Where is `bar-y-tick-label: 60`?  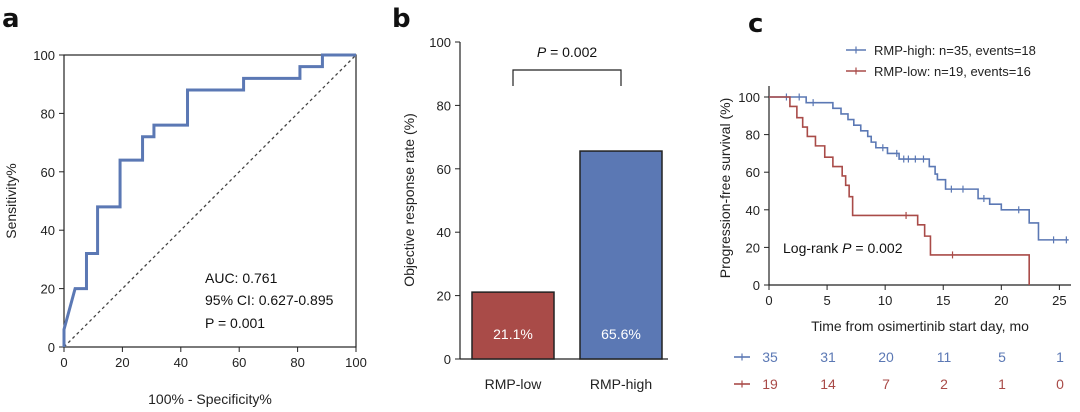 bar-y-tick-label: 60 is located at coordinates (444, 169).